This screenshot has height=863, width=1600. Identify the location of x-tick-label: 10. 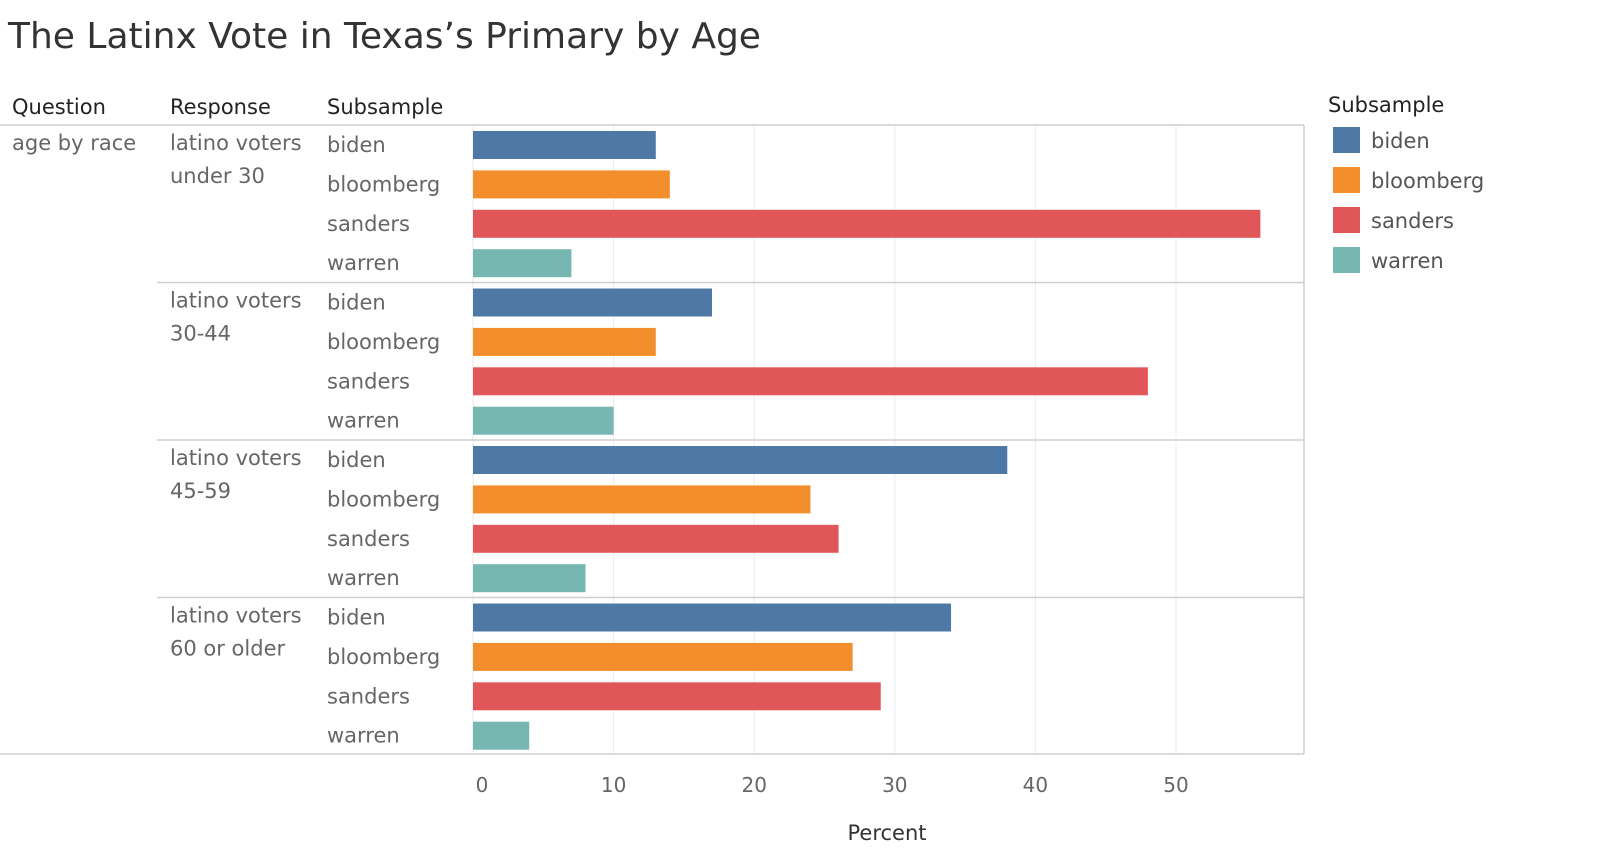
(613, 785).